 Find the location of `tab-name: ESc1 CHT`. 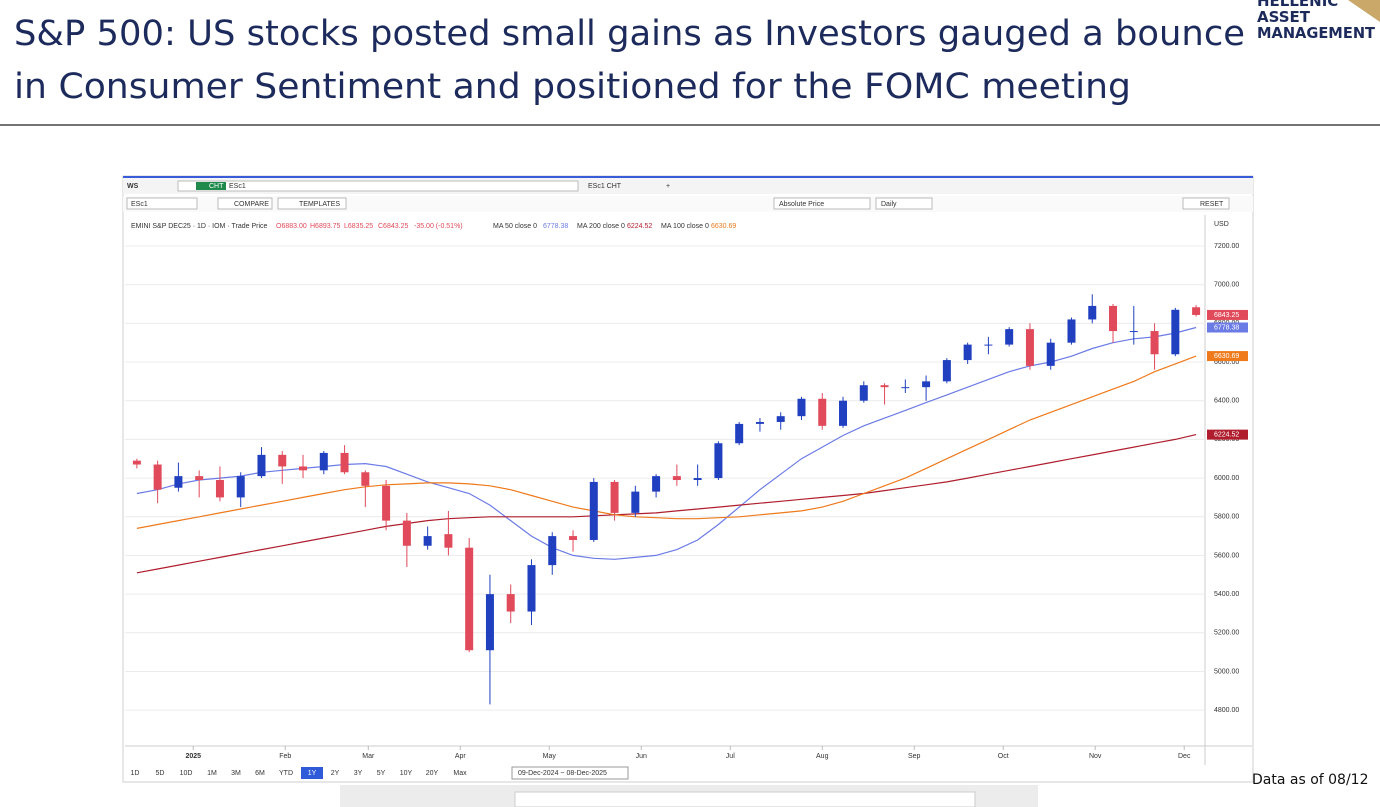

tab-name: ESc1 CHT is located at coordinates (605, 186).